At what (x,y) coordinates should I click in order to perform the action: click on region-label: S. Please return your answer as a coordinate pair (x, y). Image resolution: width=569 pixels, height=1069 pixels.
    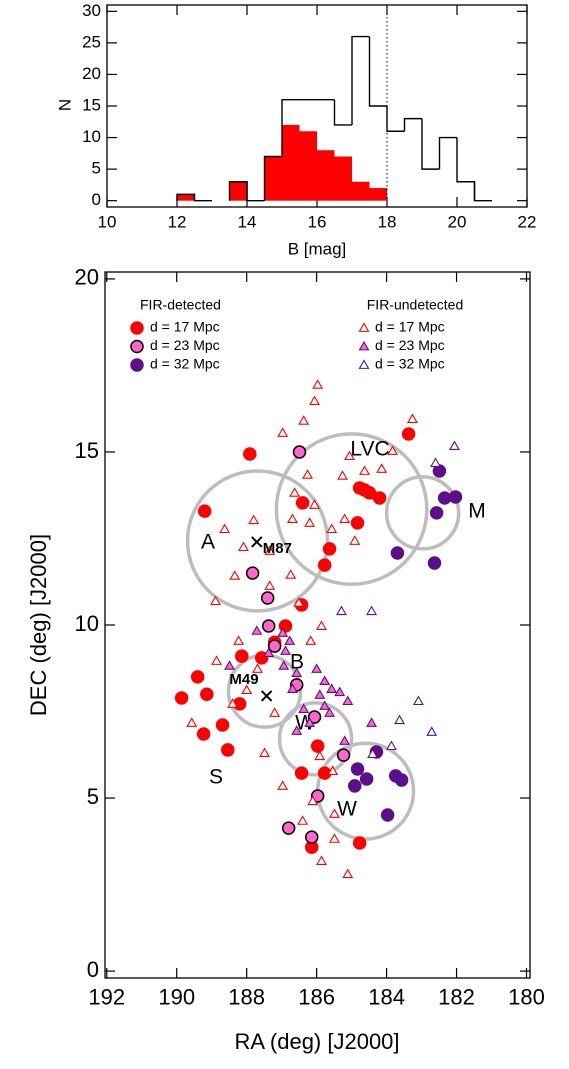
    Looking at the image, I should click on (216, 777).